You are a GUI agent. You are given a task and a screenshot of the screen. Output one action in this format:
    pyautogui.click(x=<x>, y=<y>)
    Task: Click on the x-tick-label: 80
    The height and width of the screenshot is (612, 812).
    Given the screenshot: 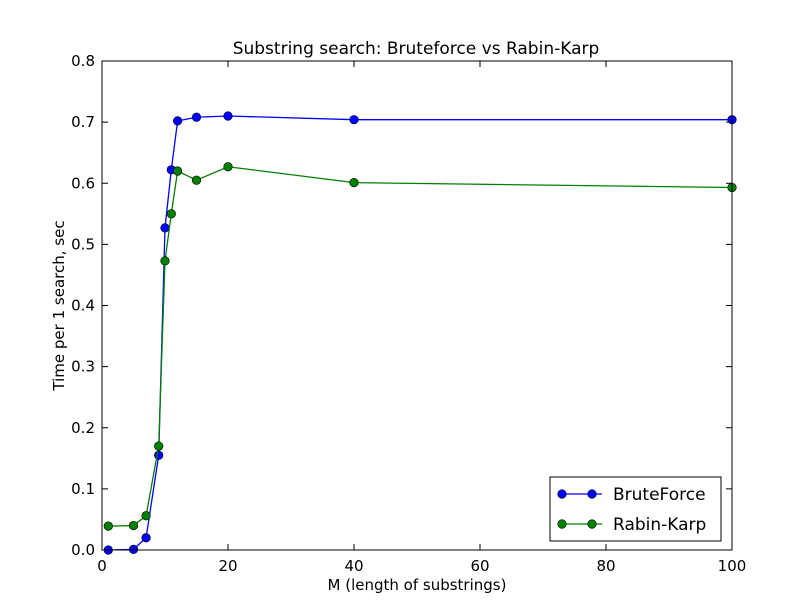 What is the action you would take?
    pyautogui.click(x=605, y=566)
    